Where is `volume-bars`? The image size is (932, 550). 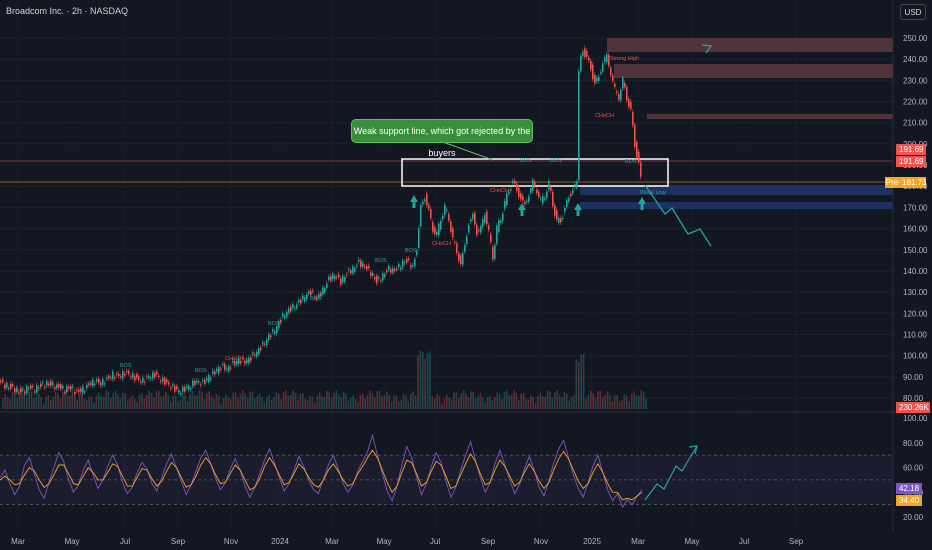
volume-bars is located at coordinates (324, 379).